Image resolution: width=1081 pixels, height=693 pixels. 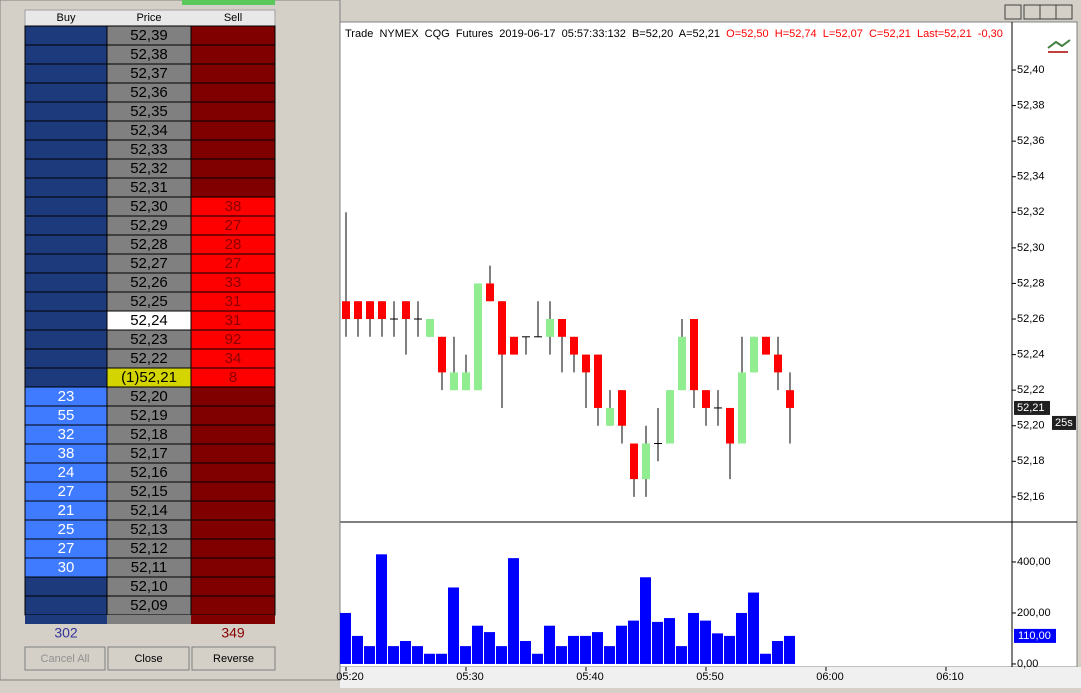 I want to click on y-tick-label: 52,38, so click(x=1031, y=105).